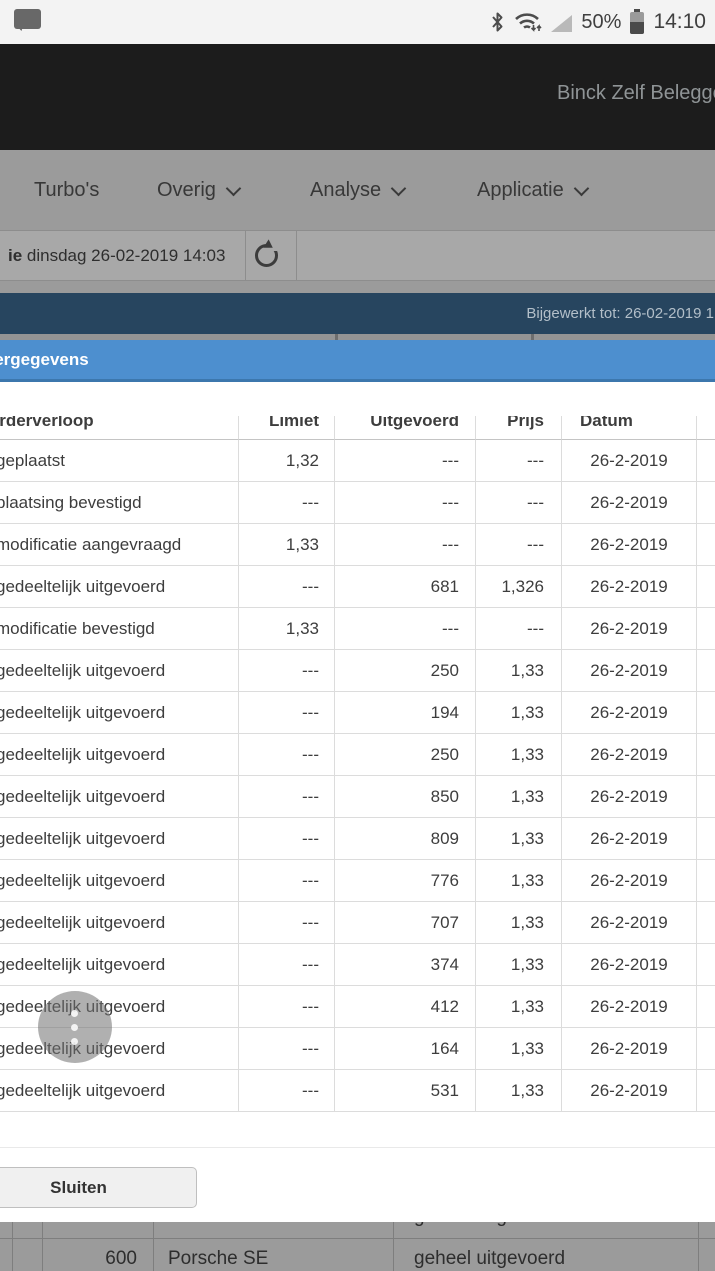  Describe the element at coordinates (357, 359) in the screenshot. I see `modal-header: Ordergegevens` at that location.